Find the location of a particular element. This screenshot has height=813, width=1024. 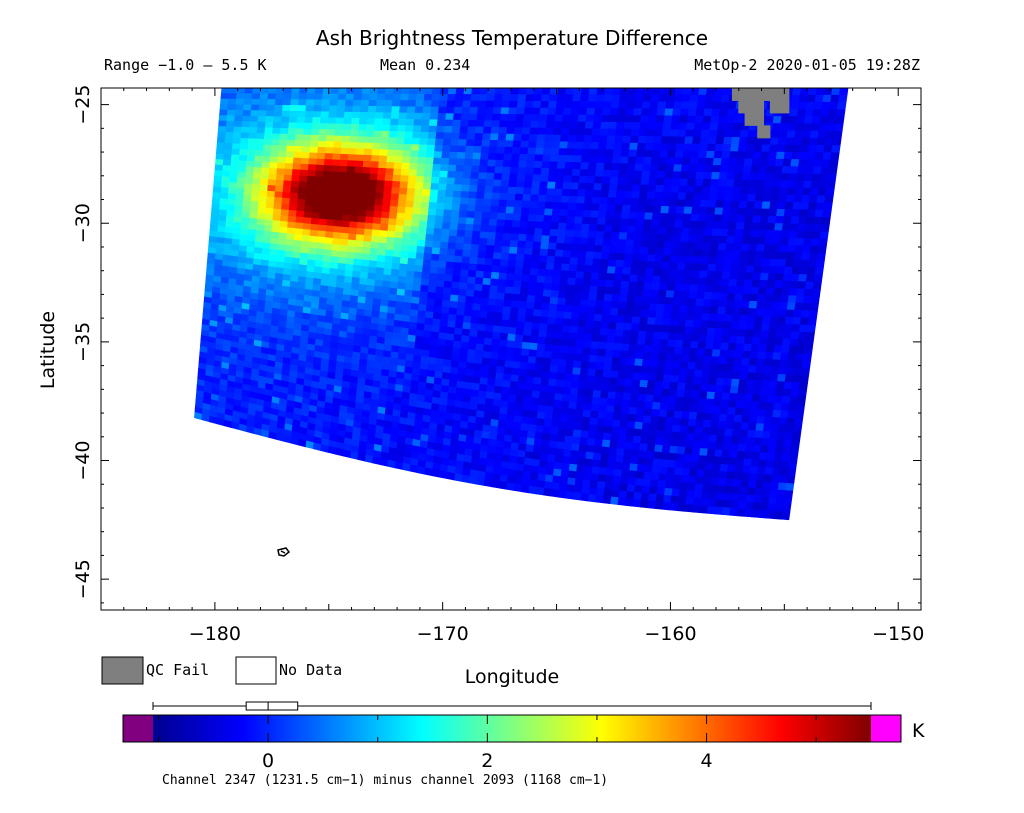

island-outline is located at coordinates (284, 552).